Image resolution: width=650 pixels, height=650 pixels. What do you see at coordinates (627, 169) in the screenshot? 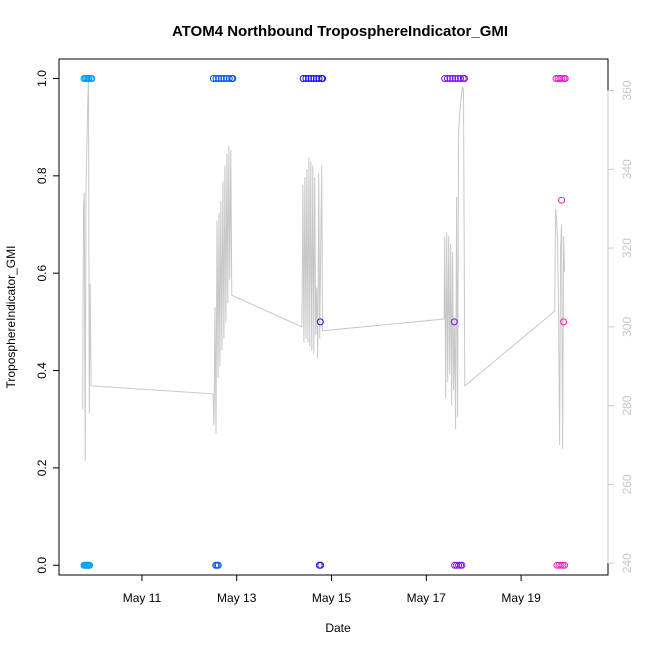
I see `y2-tick-label: 340` at bounding box center [627, 169].